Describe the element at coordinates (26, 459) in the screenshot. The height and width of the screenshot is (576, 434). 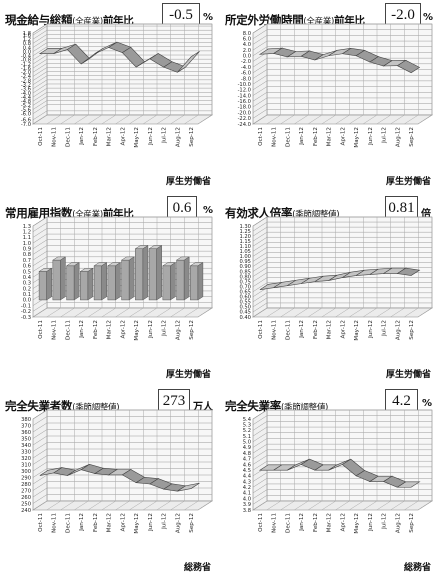
I see `y-tick-label: 320` at that location.